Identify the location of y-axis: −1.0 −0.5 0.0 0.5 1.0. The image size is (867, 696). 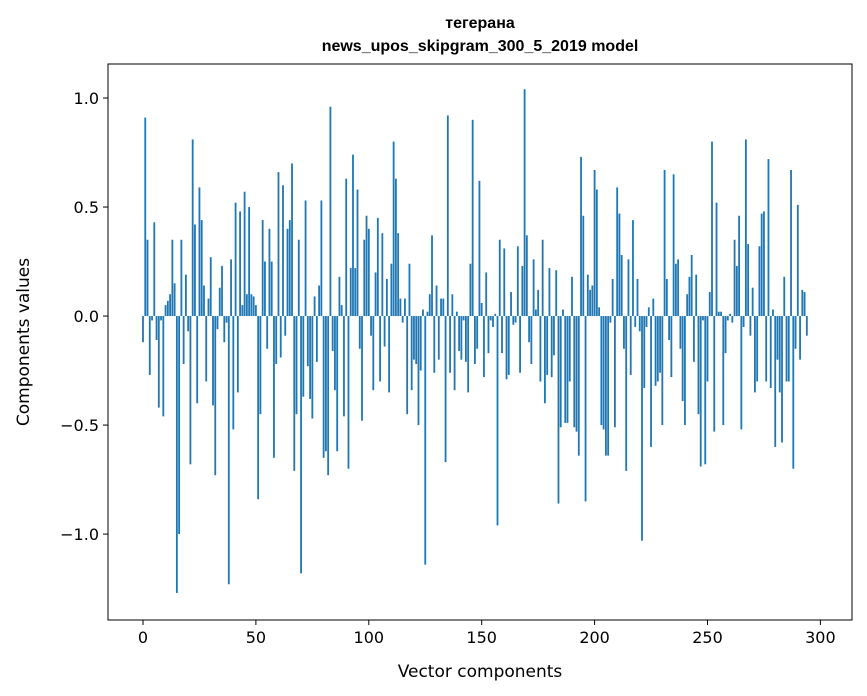
(84, 316).